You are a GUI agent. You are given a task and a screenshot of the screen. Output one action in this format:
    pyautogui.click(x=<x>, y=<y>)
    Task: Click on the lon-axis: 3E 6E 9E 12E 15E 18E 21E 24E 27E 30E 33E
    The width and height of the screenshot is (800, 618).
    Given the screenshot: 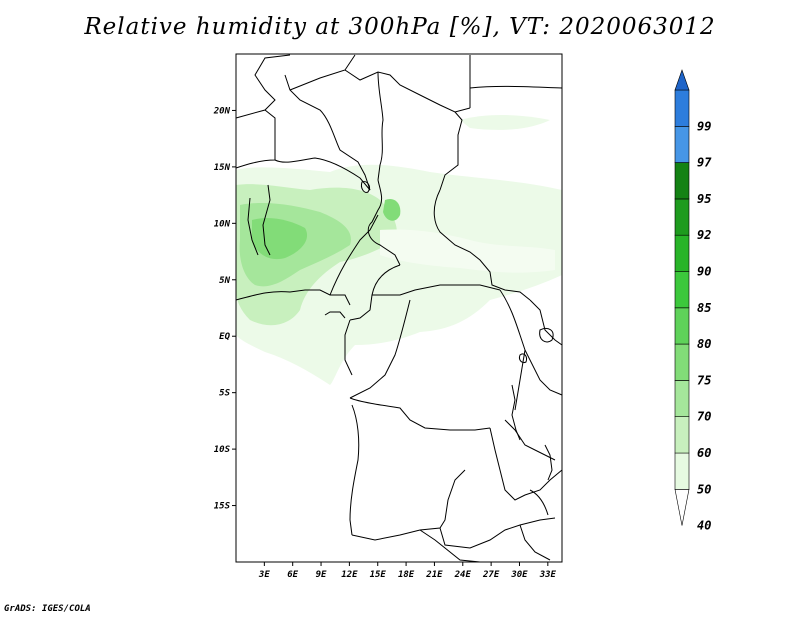 What is the action you would take?
    pyautogui.click(x=407, y=571)
    